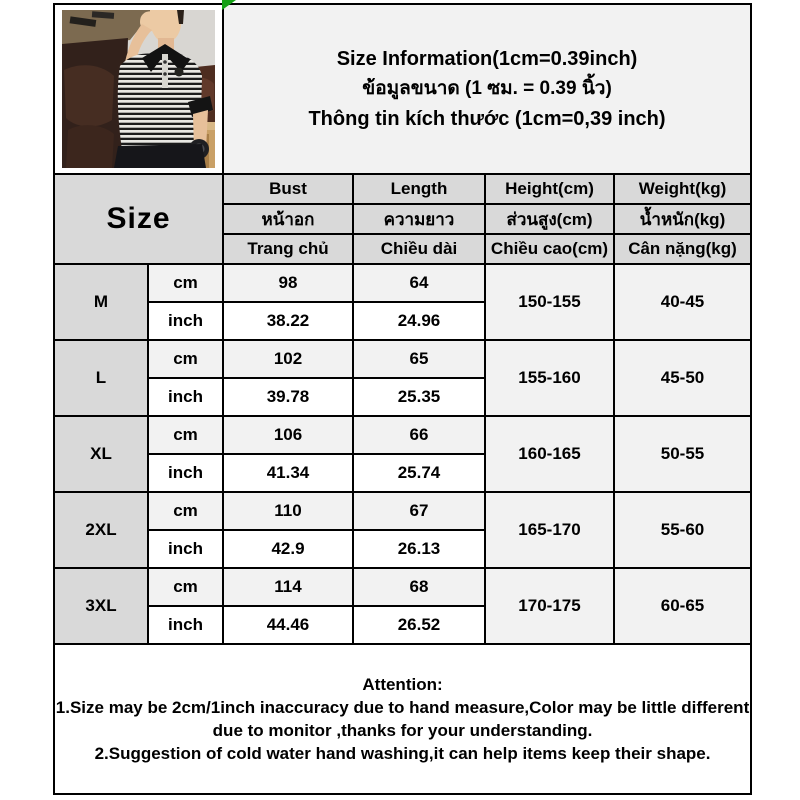  I want to click on table-row: inch 38.22 24.96, so click(402, 321).